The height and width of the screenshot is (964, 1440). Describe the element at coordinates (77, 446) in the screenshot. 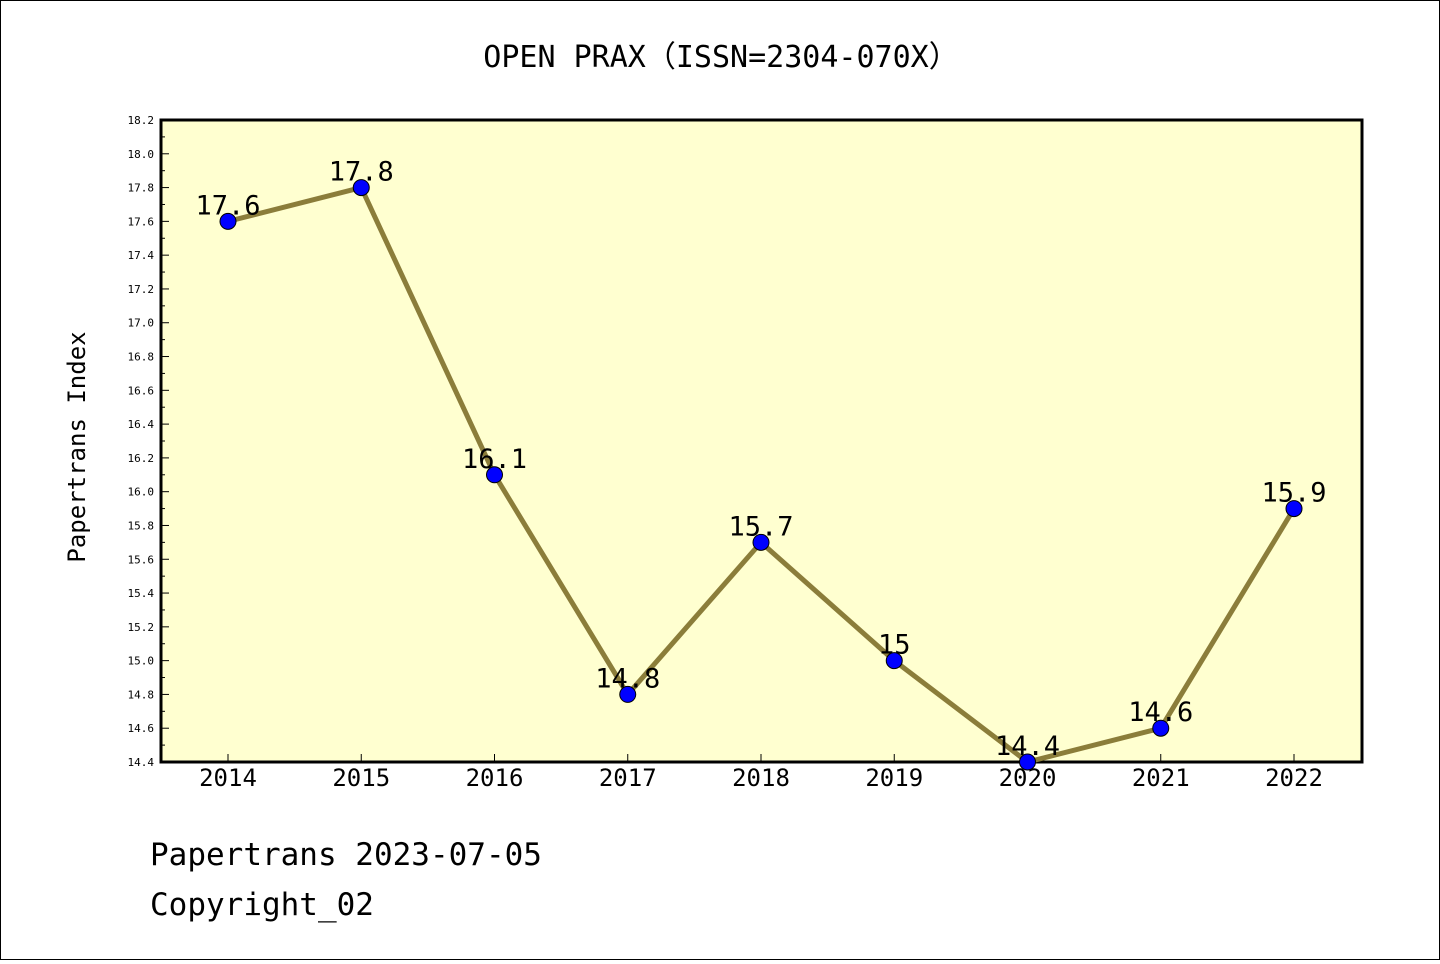

I see `y-axis-label: Papertrans Index` at that location.